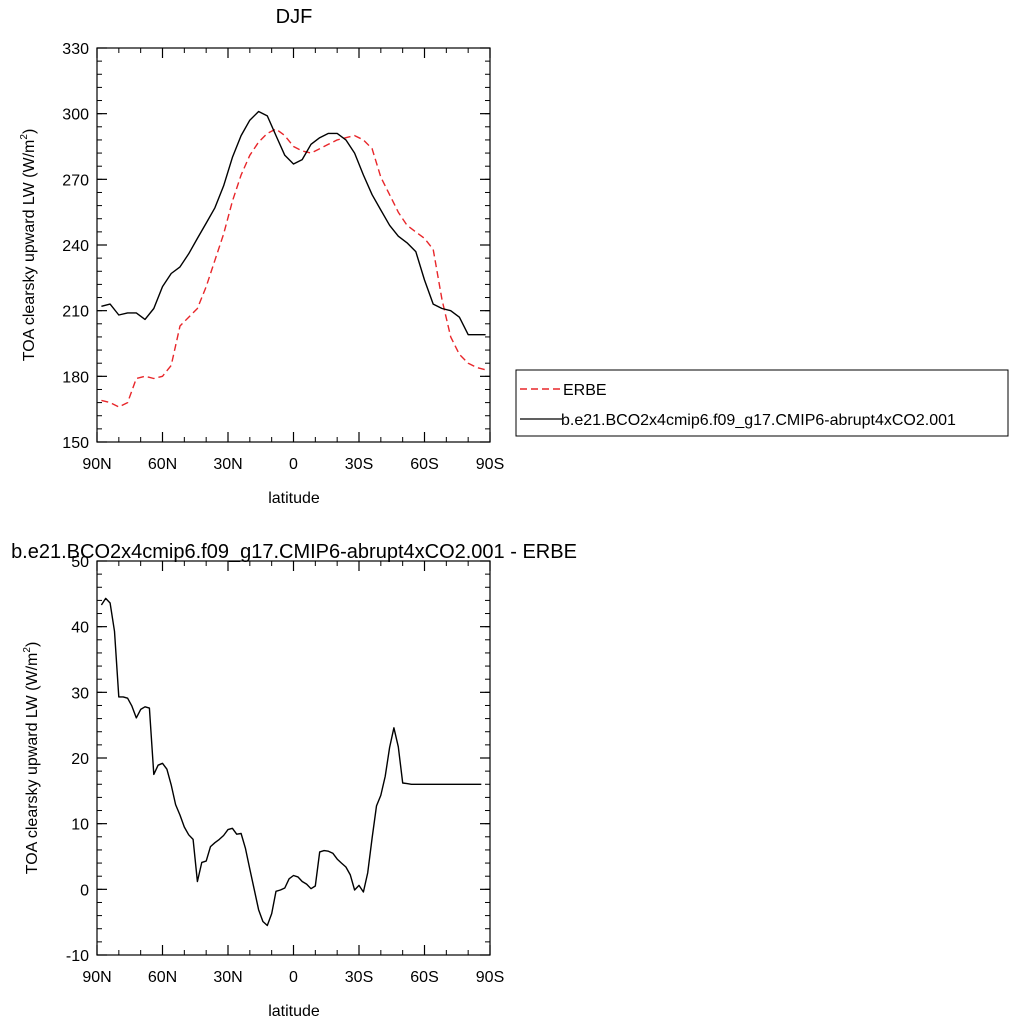  I want to click on bottom-y-axis-label: TOA clearsky upward LW (W/m2), so click(31, 758).